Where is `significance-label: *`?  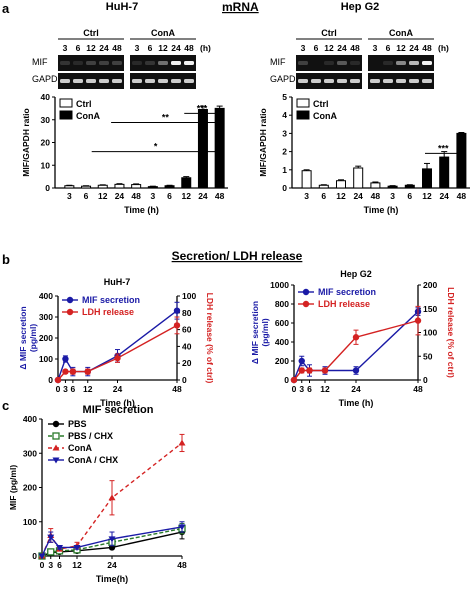 significance-label: * is located at coordinates (156, 147).